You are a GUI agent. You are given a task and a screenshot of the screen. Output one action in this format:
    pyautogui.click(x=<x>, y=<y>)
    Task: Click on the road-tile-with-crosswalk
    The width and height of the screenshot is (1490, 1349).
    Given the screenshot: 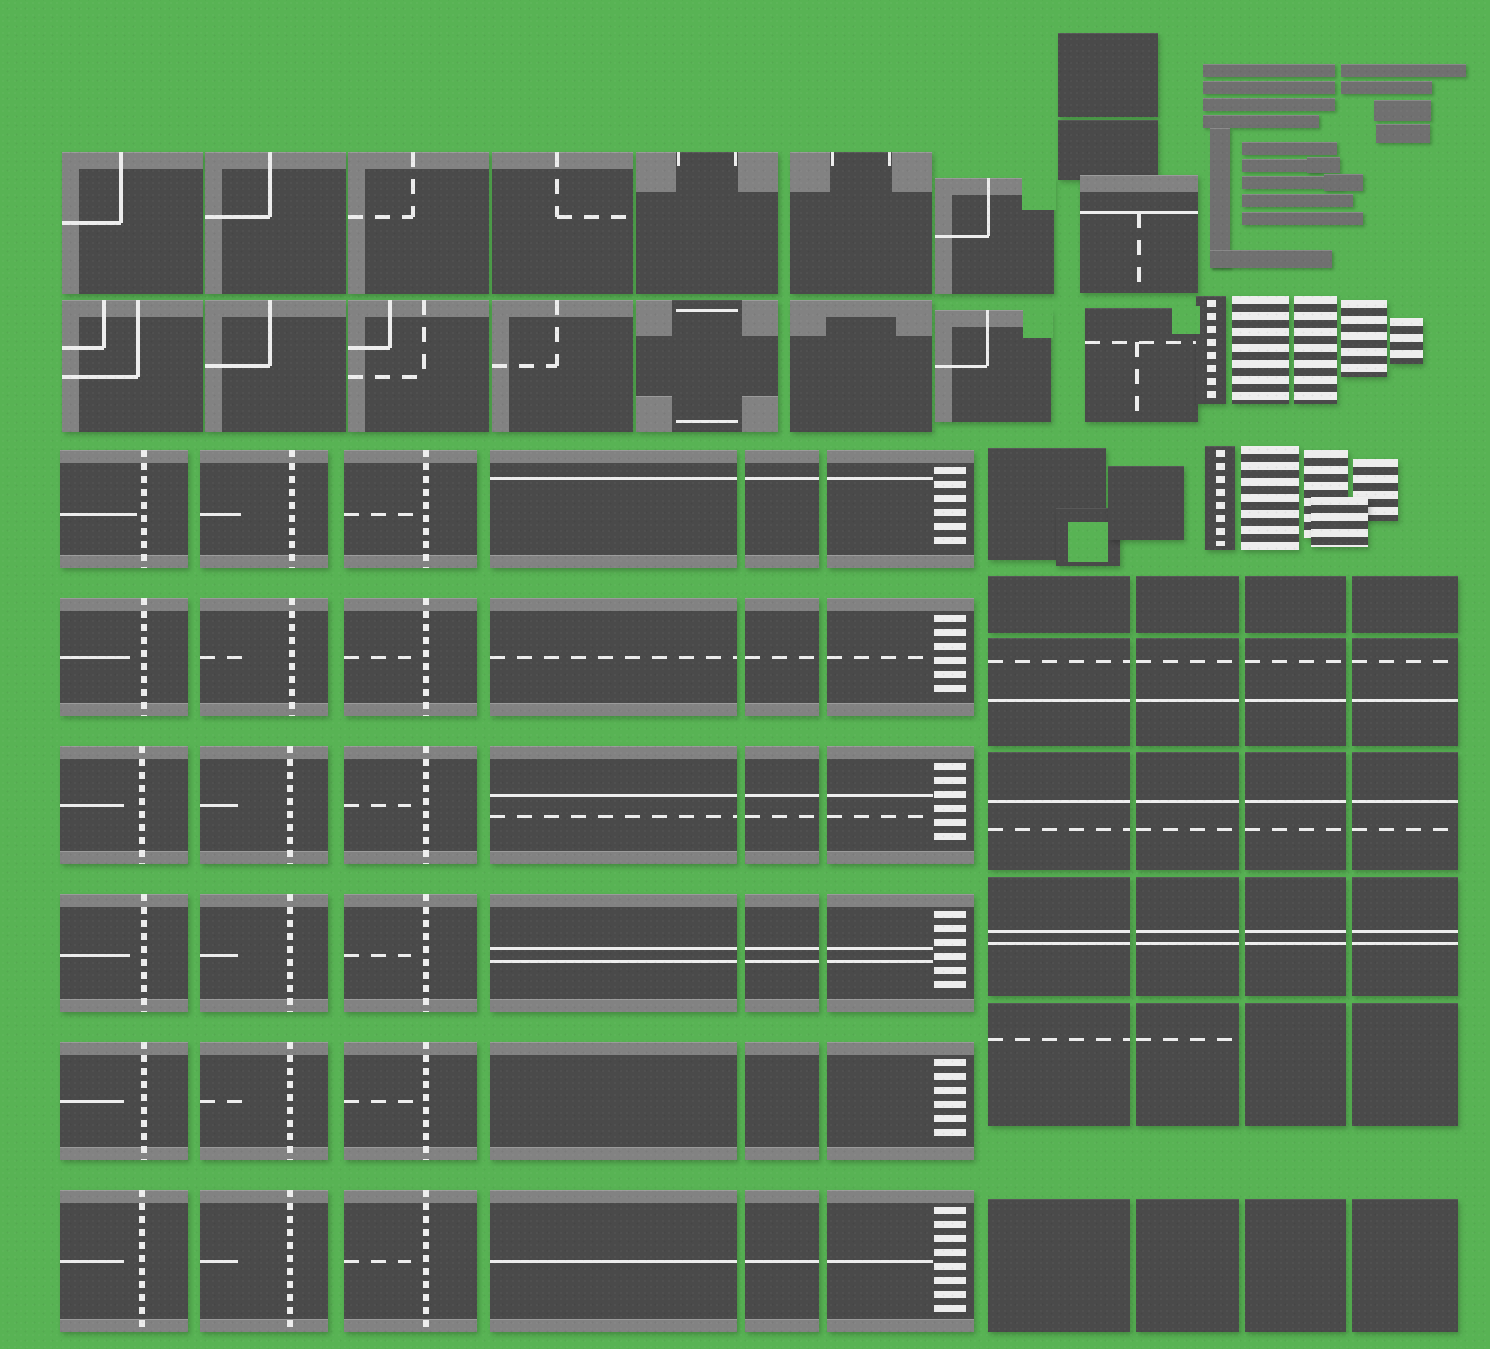 What is the action you would take?
    pyautogui.click(x=900, y=1101)
    